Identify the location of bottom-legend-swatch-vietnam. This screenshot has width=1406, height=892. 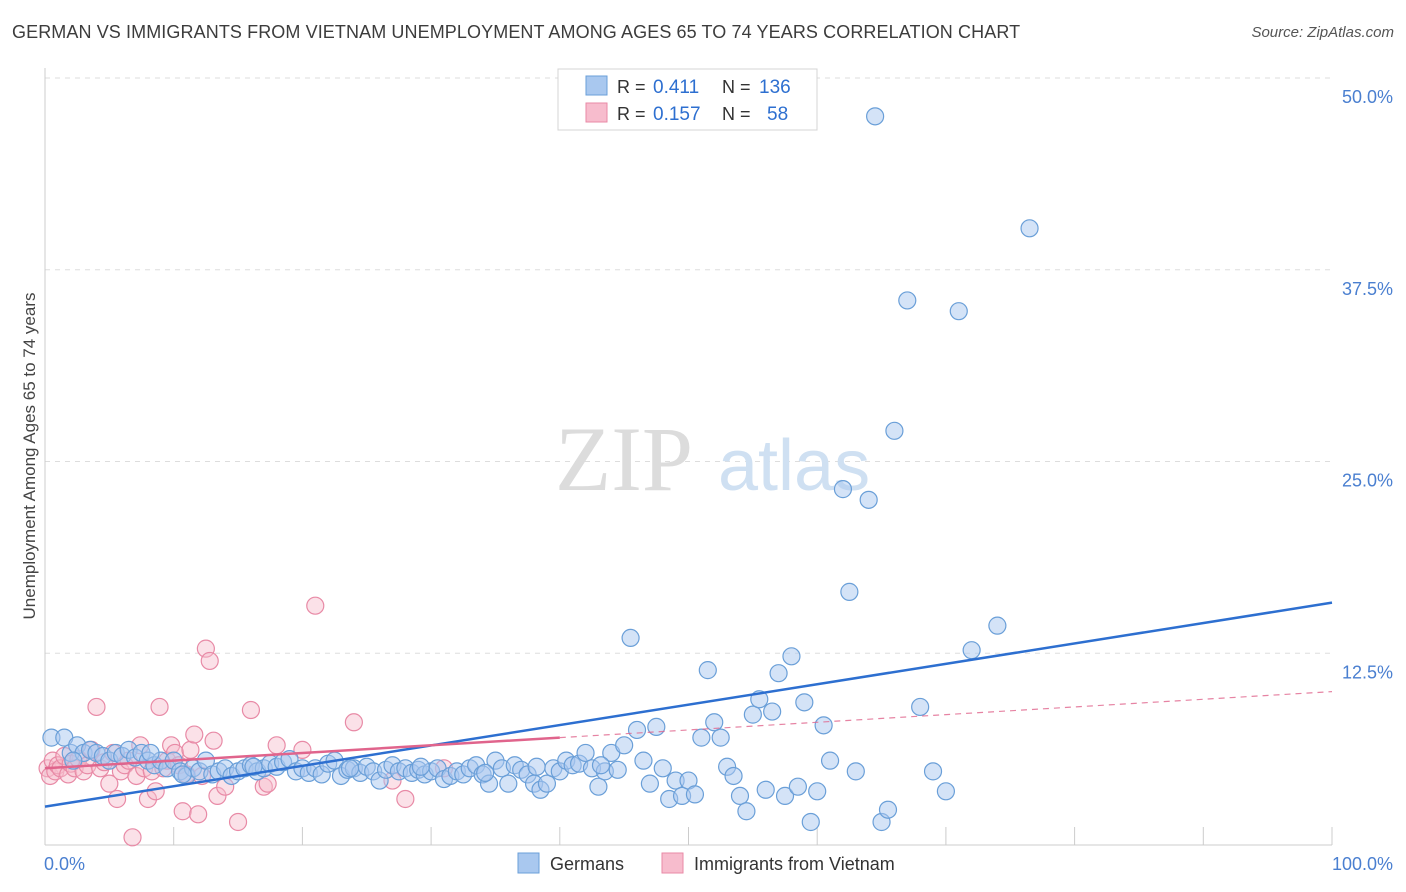
(672, 863).